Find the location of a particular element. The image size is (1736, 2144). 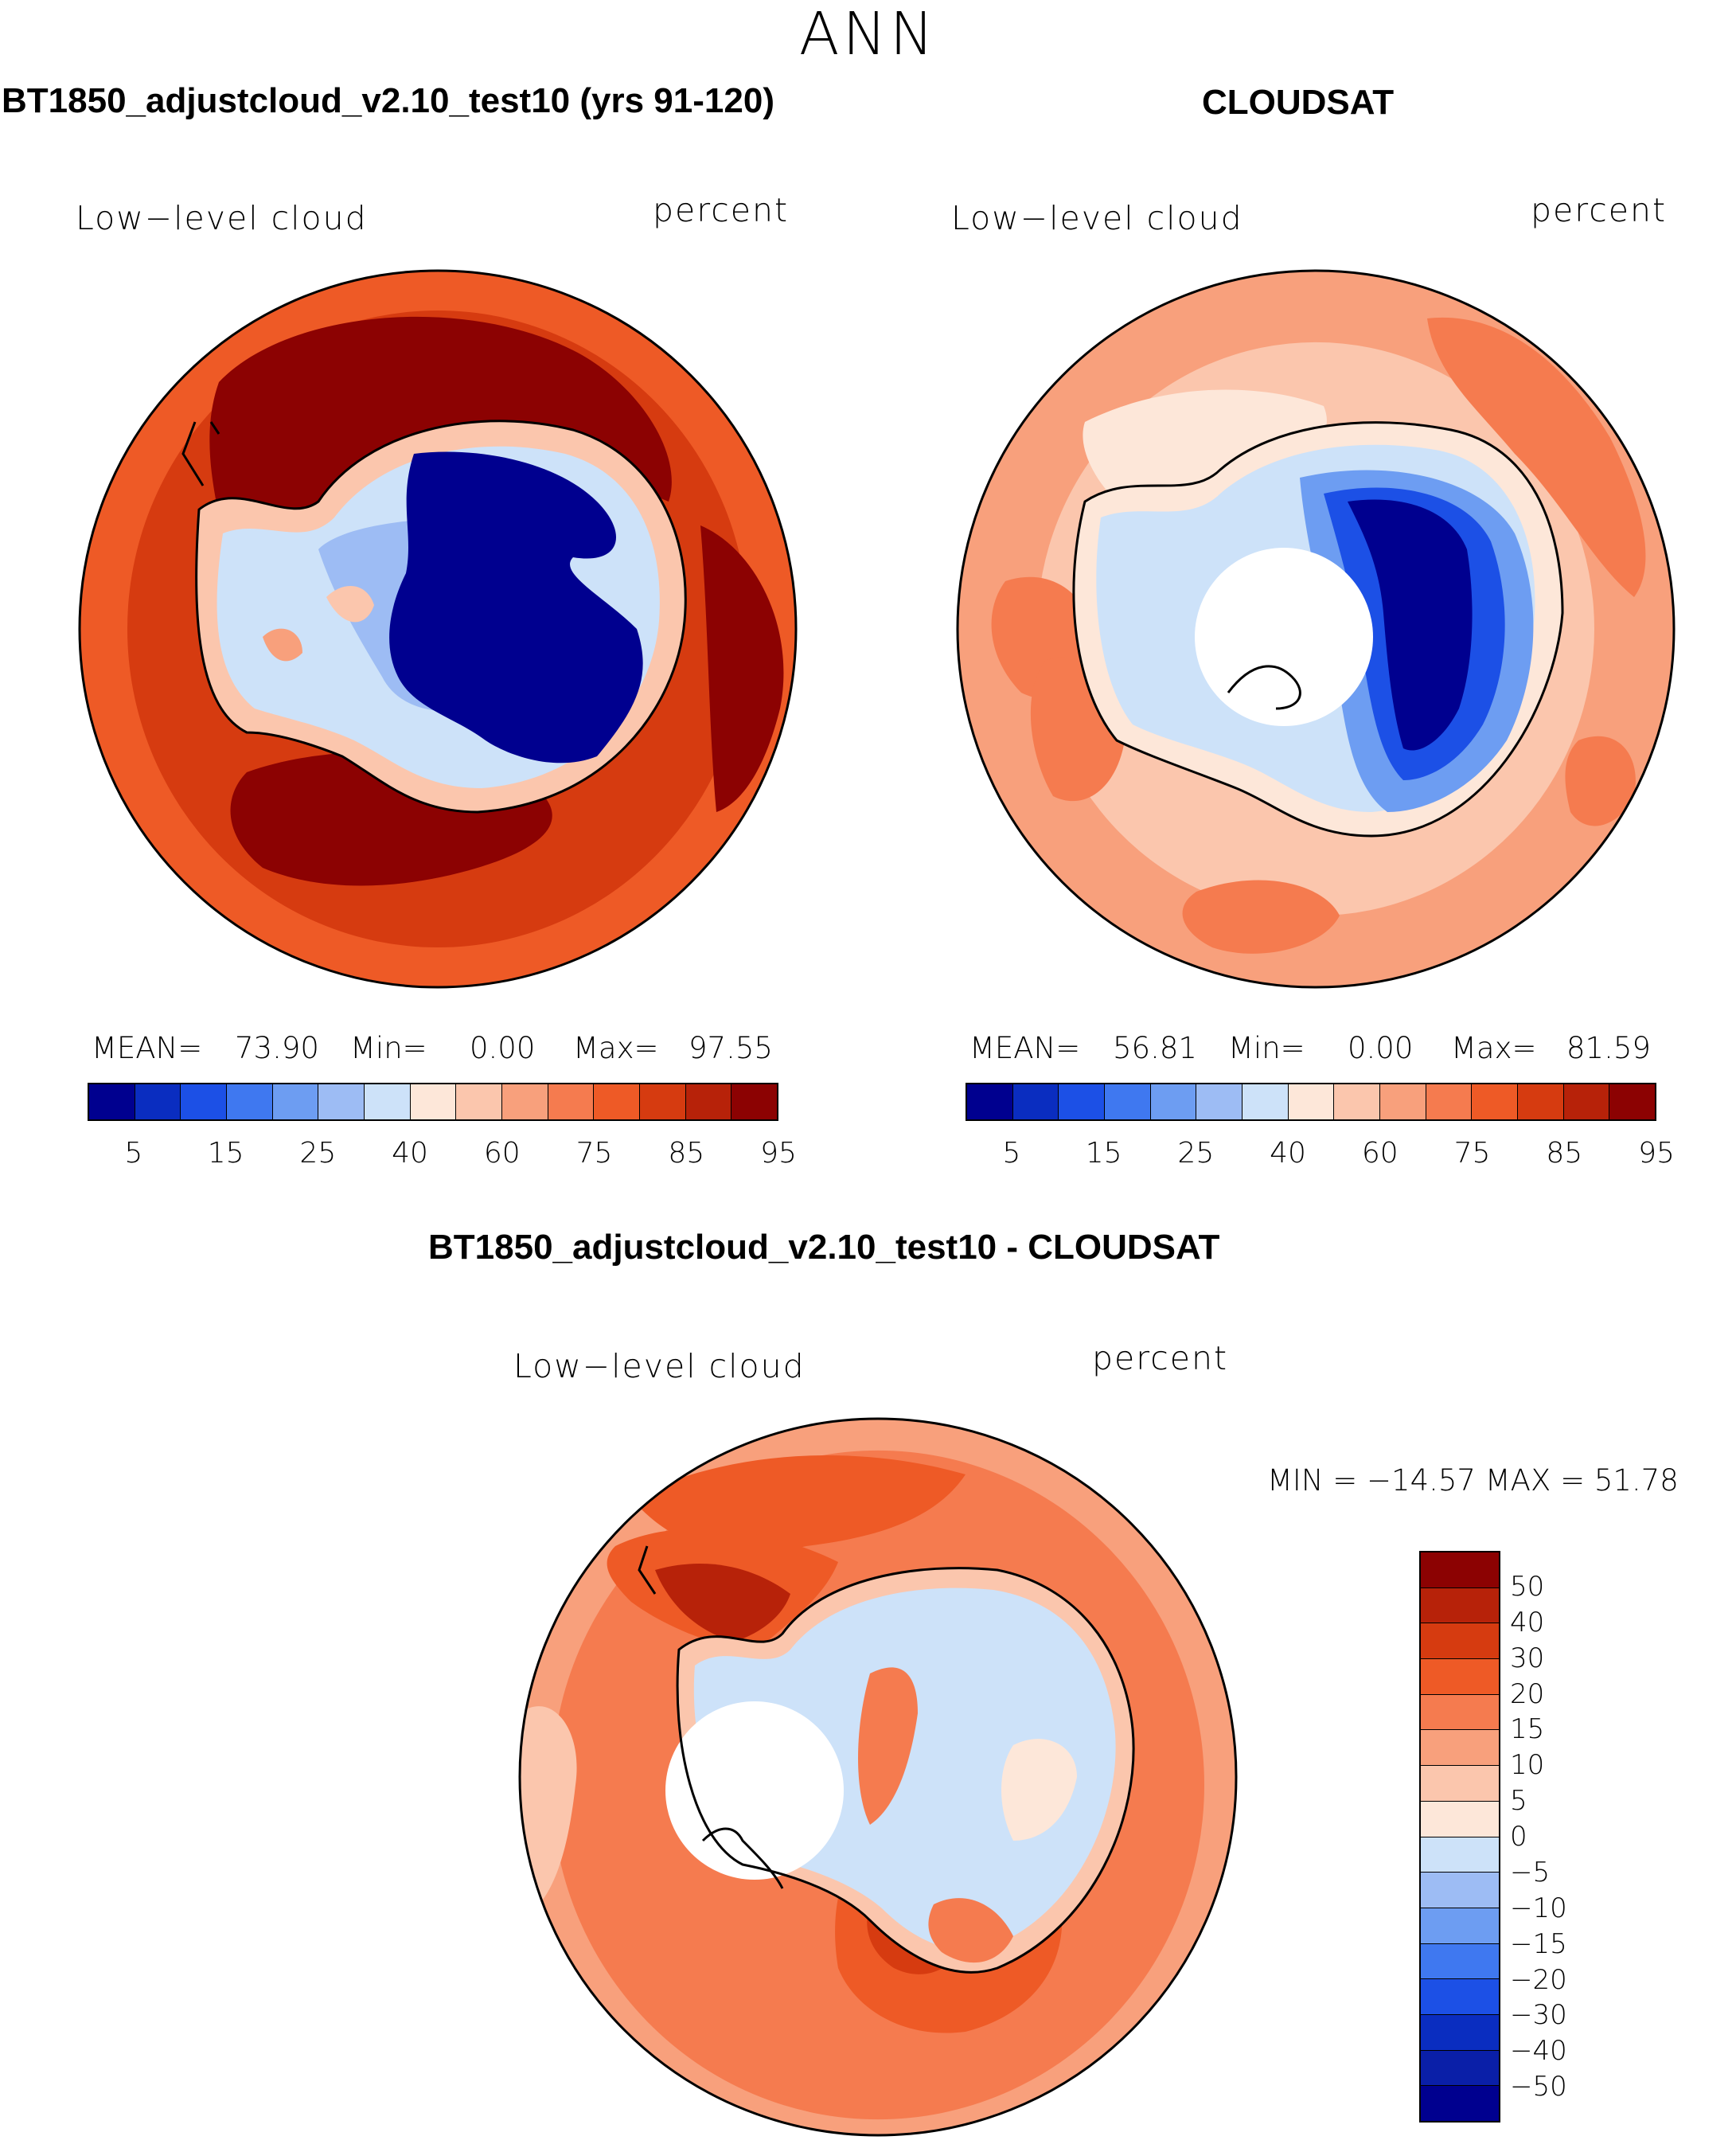

panel-2-polar-map is located at coordinates (1316, 629).